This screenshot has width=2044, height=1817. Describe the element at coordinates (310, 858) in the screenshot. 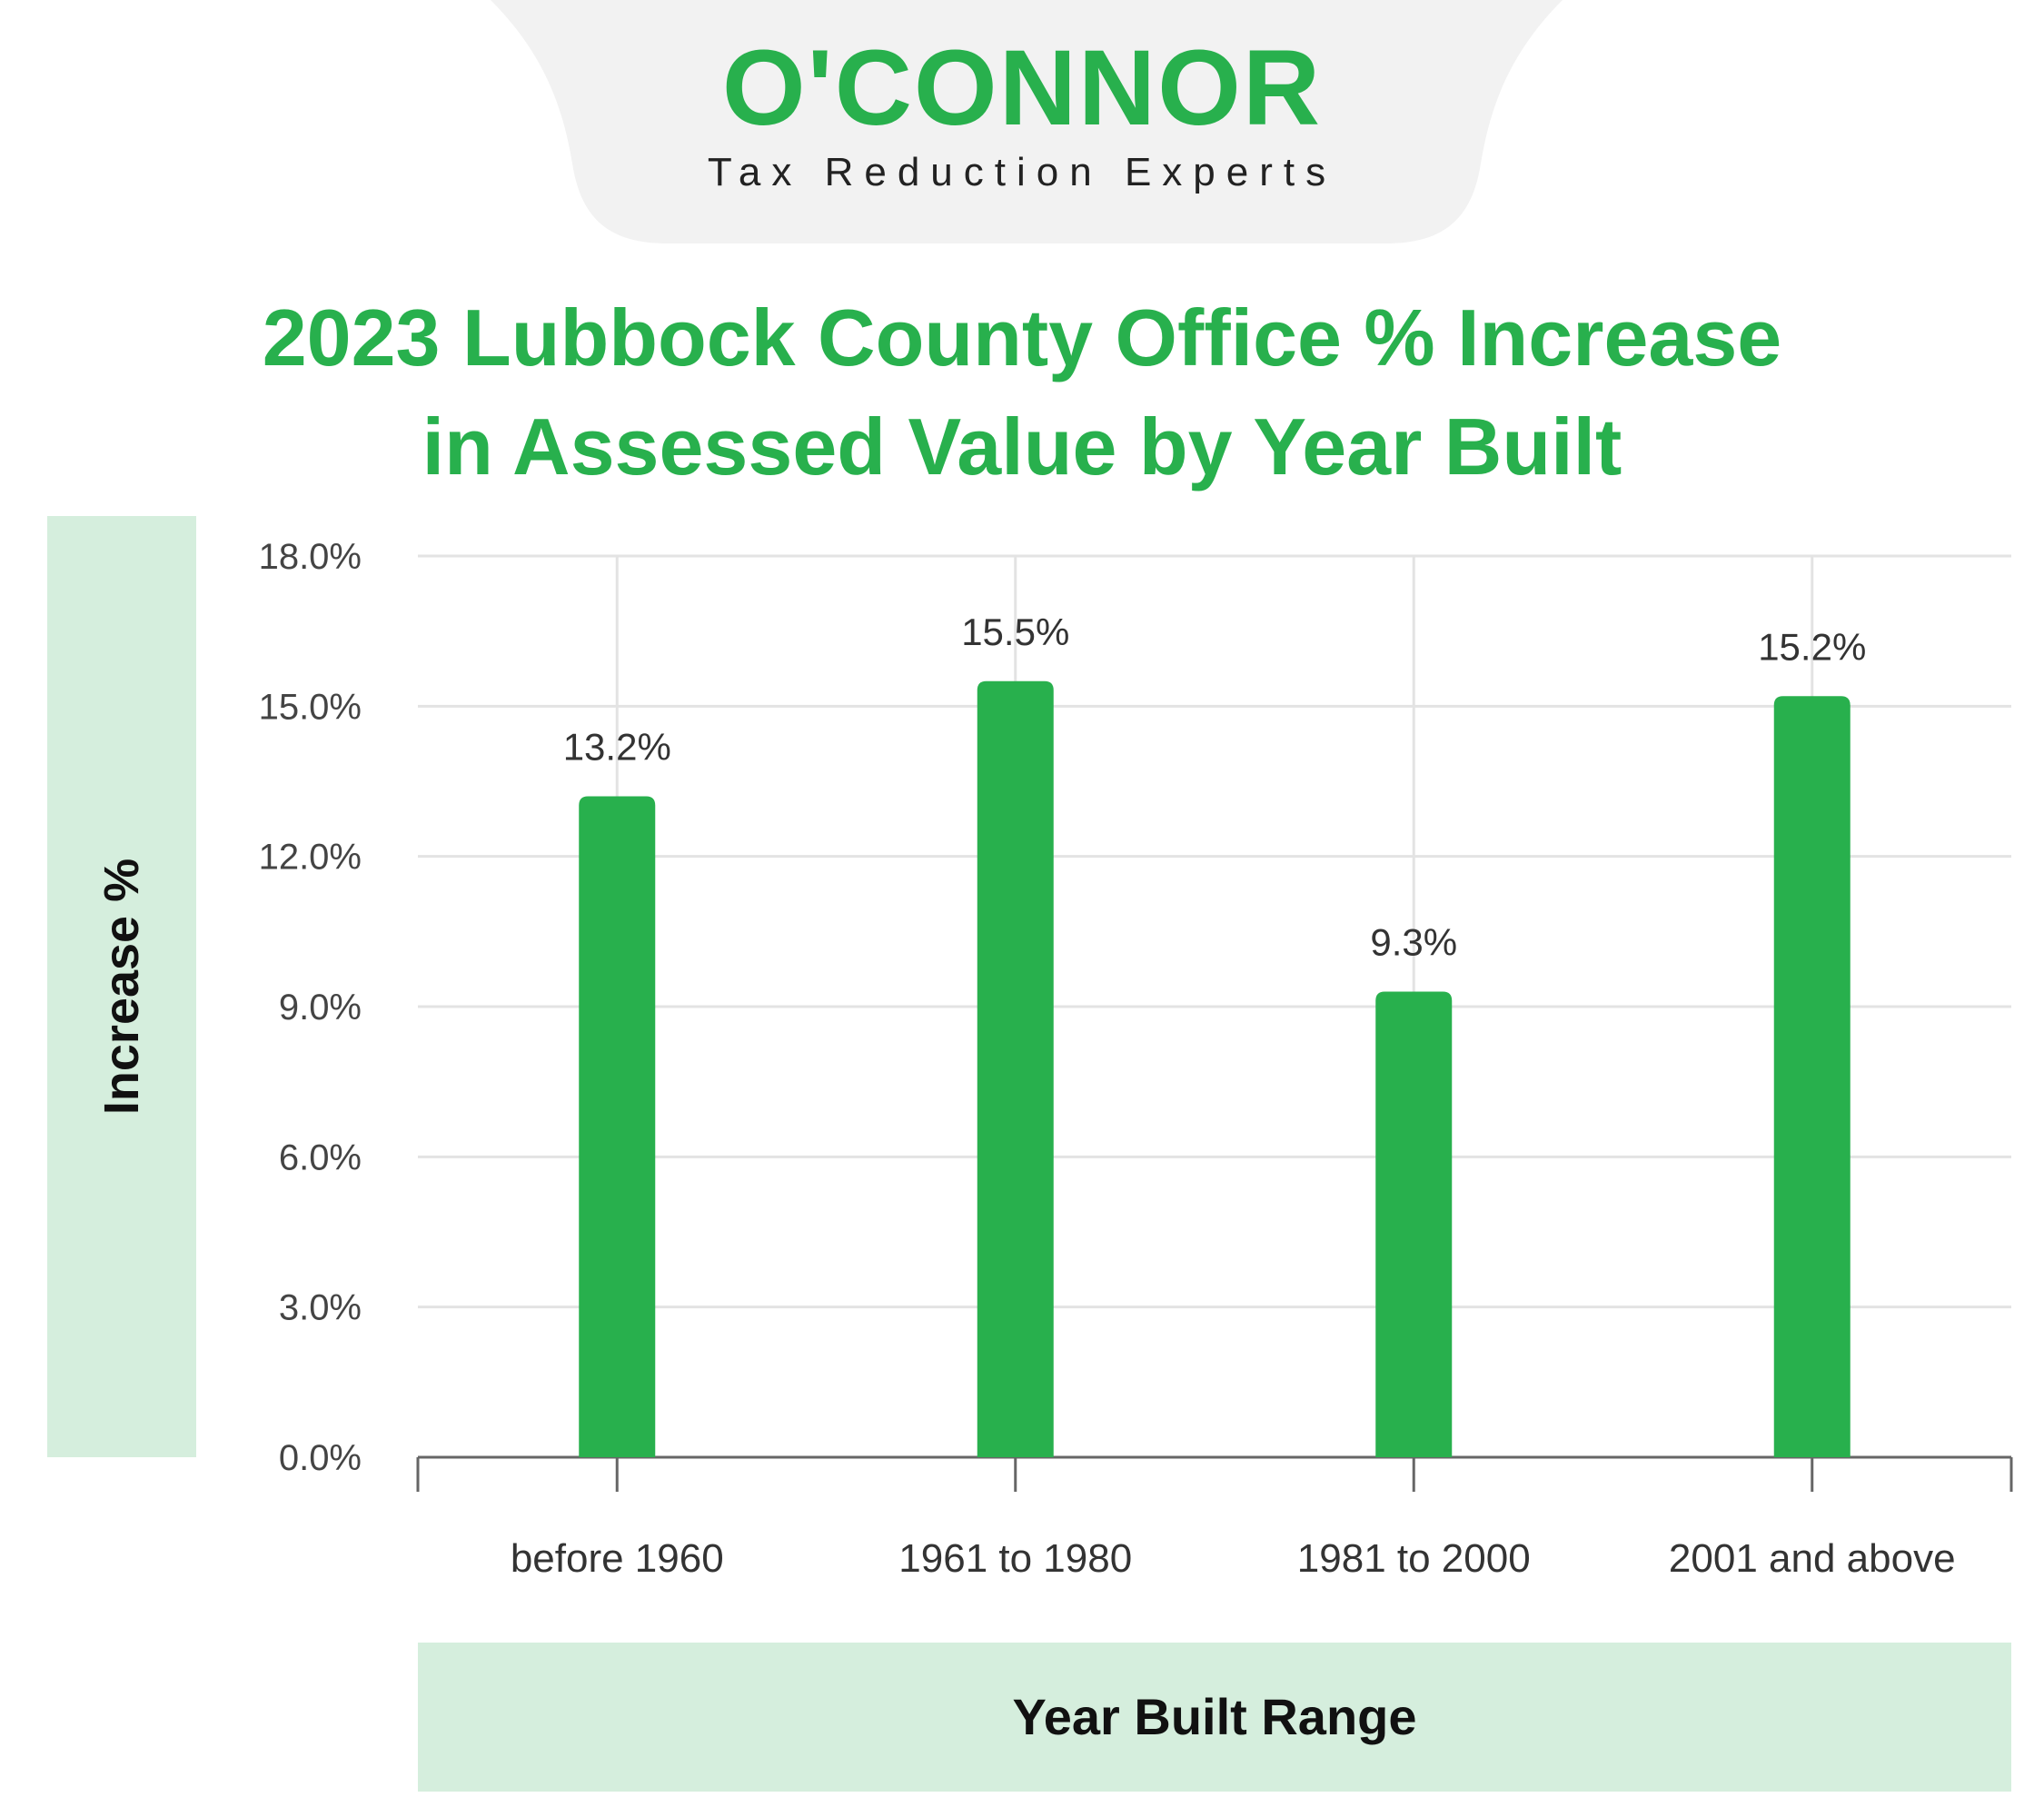

I see `y-tick-label: 12.0%` at that location.